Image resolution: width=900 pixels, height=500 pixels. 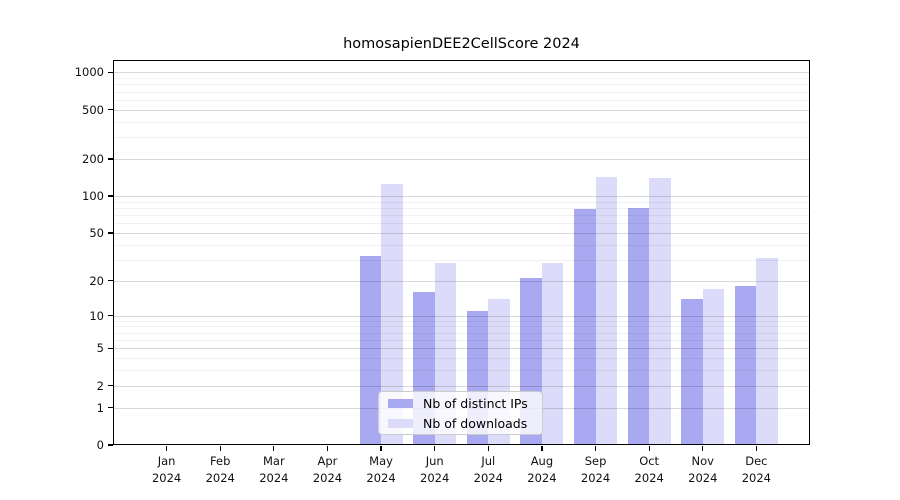 What do you see at coordinates (713, 367) in the screenshot?
I see `bar-downloads-nov` at bounding box center [713, 367].